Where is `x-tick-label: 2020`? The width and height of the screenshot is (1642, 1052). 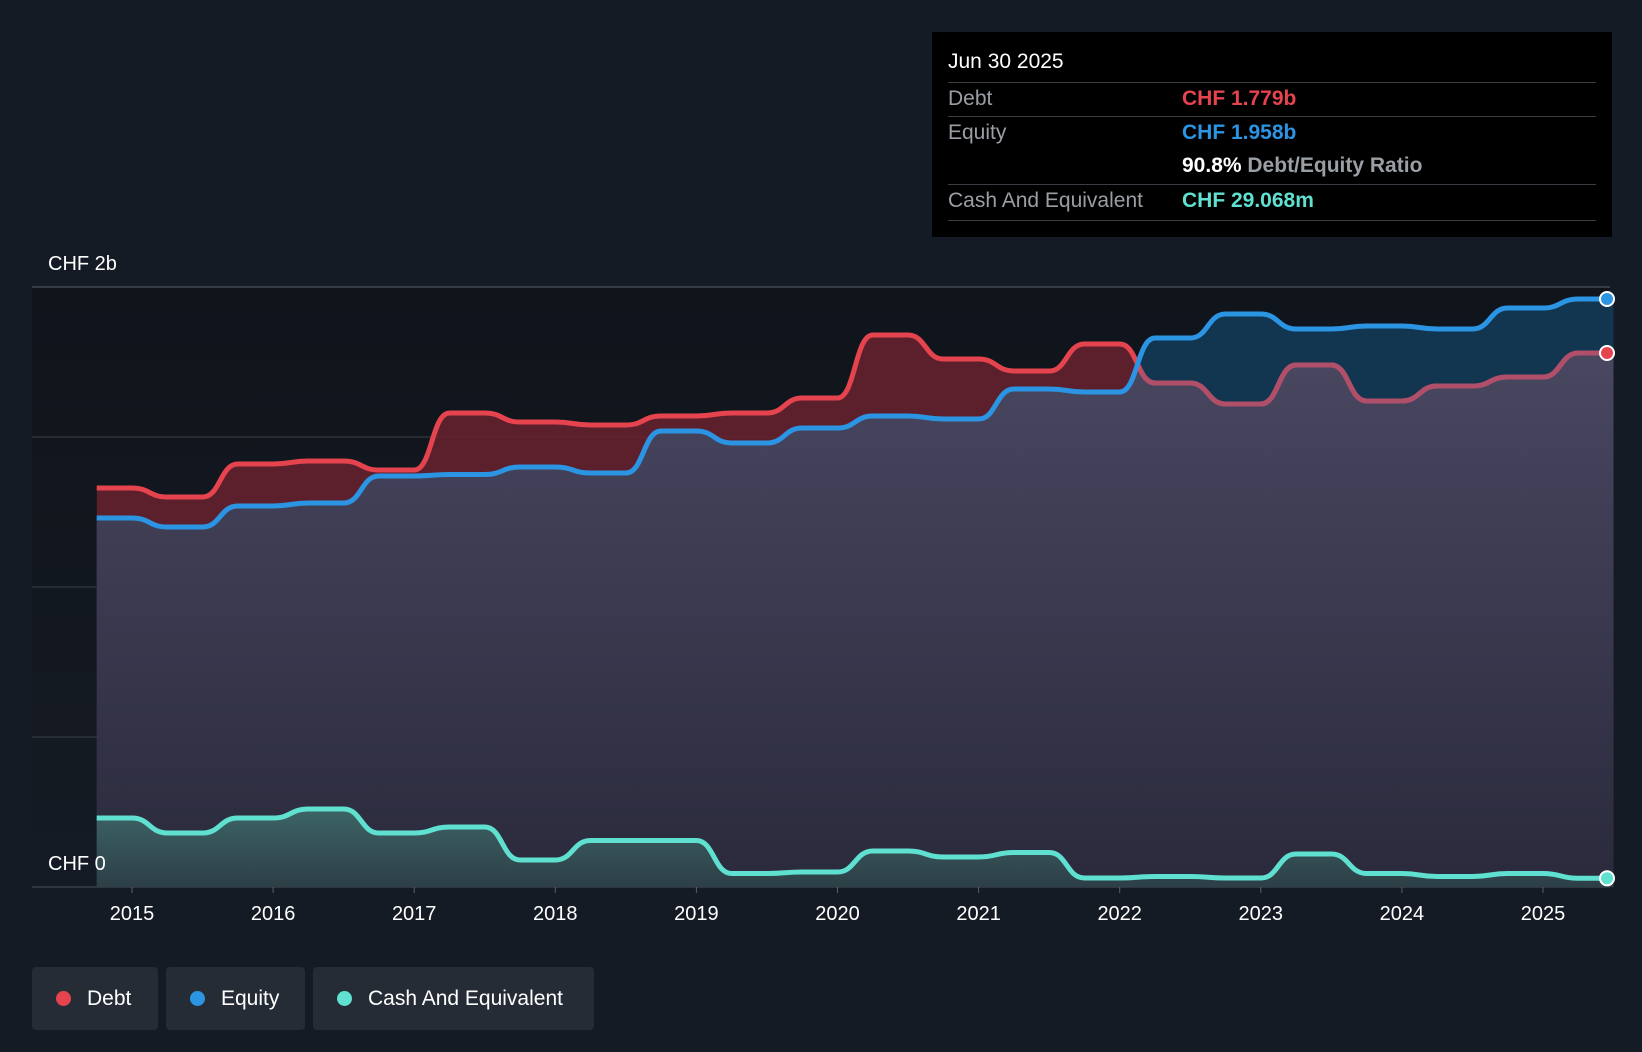 x-tick-label: 2020 is located at coordinates (837, 914).